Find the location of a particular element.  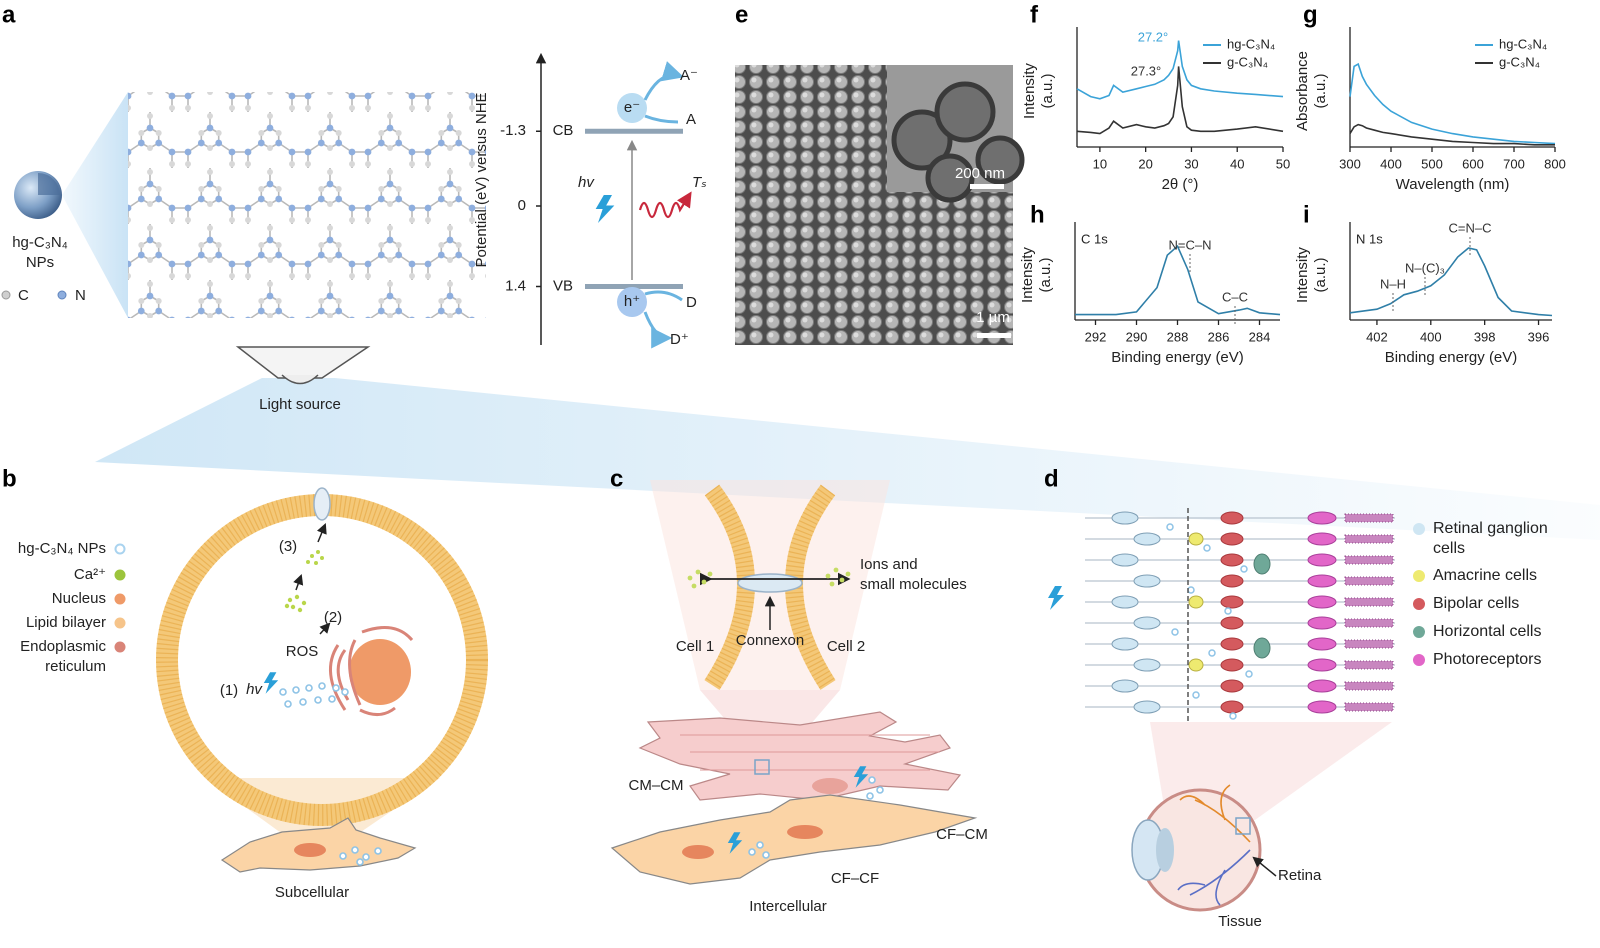

legend-label: Retinal ganglion is located at coordinates (1490, 528).